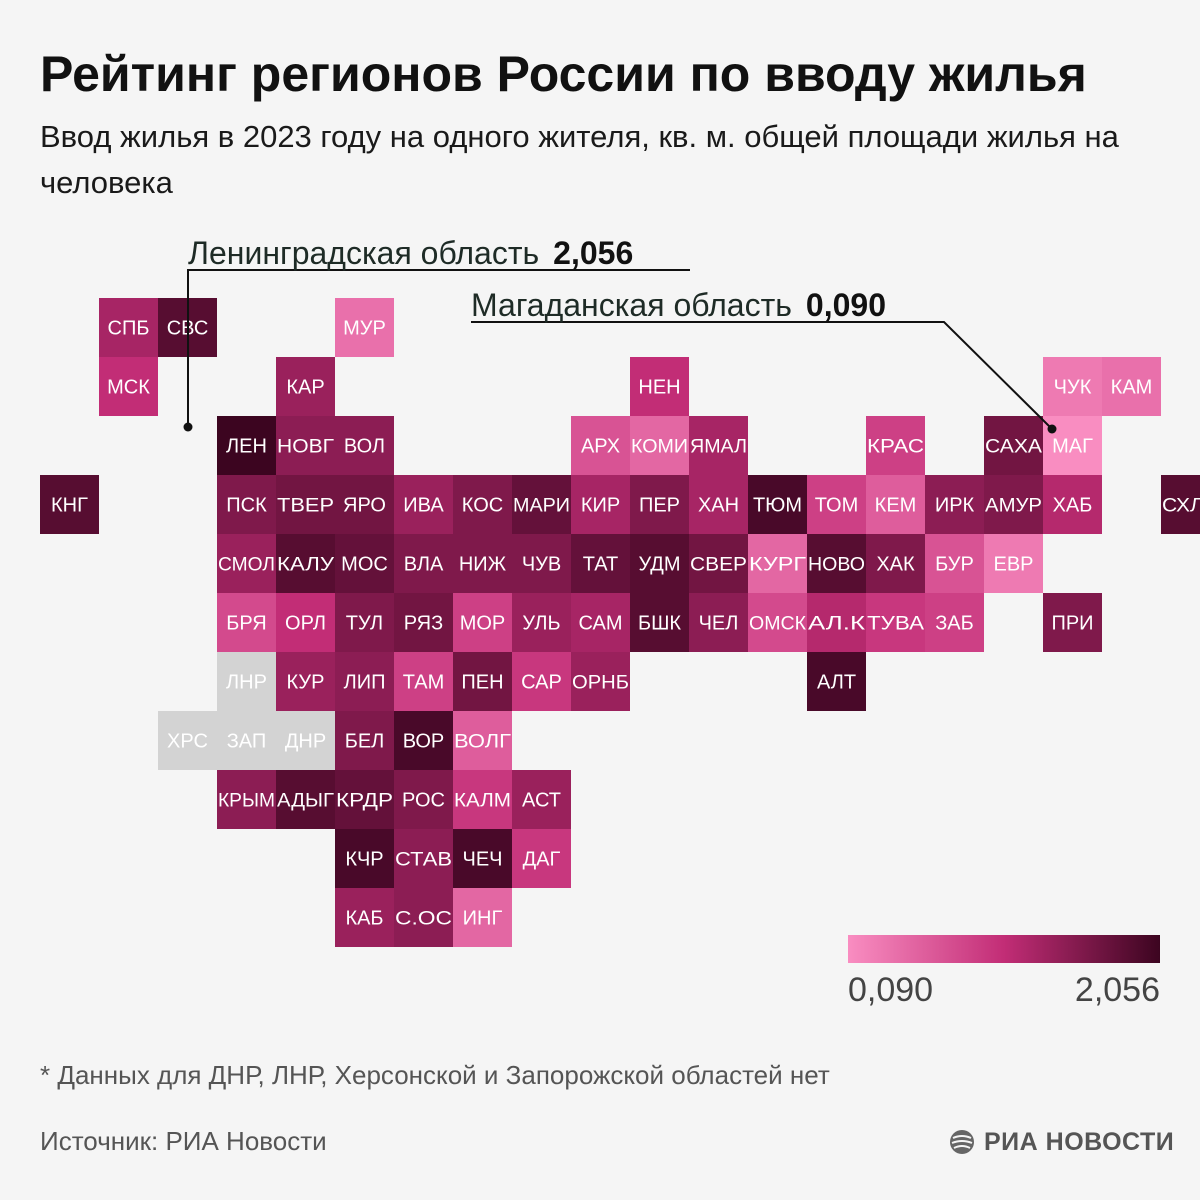 This screenshot has height=1200, width=1200. I want to click on region-tile: ДАГ, so click(541, 858).